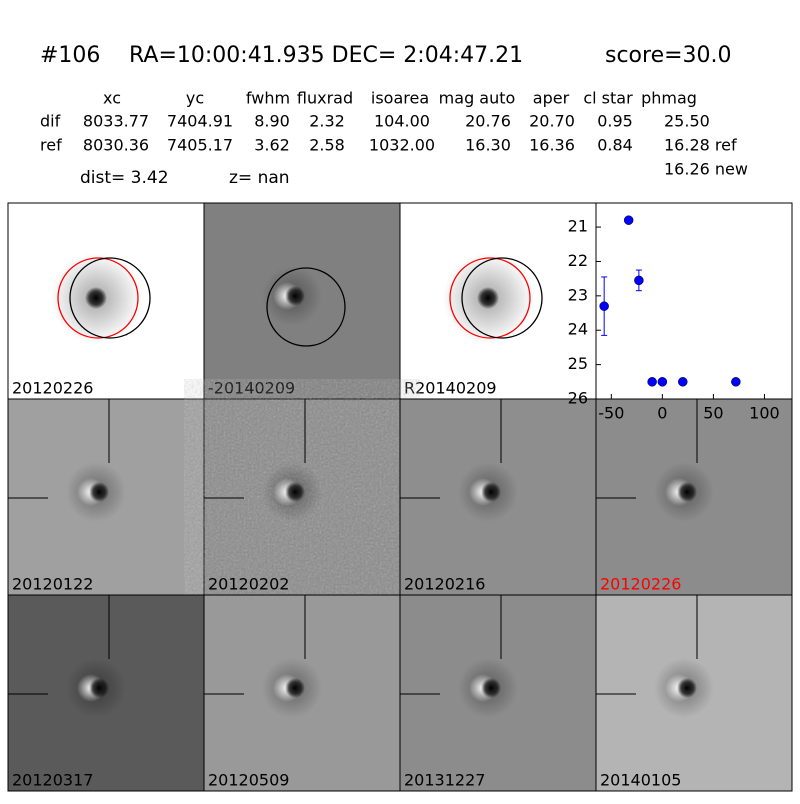 The width and height of the screenshot is (800, 804). What do you see at coordinates (450, 388) in the screenshot?
I see `panel-label: R20140209` at bounding box center [450, 388].